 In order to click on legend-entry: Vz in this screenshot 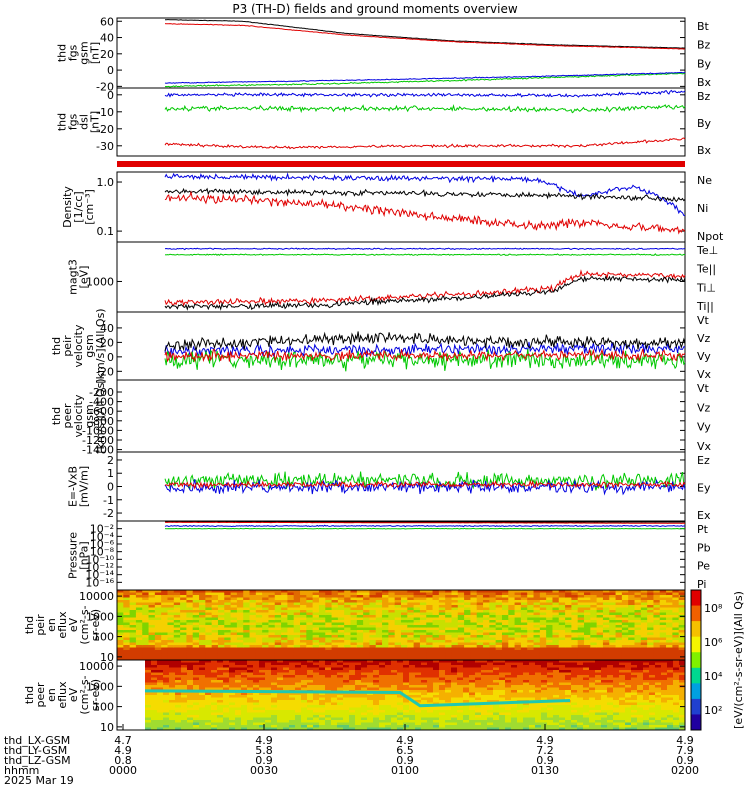, I will do `click(704, 338)`.